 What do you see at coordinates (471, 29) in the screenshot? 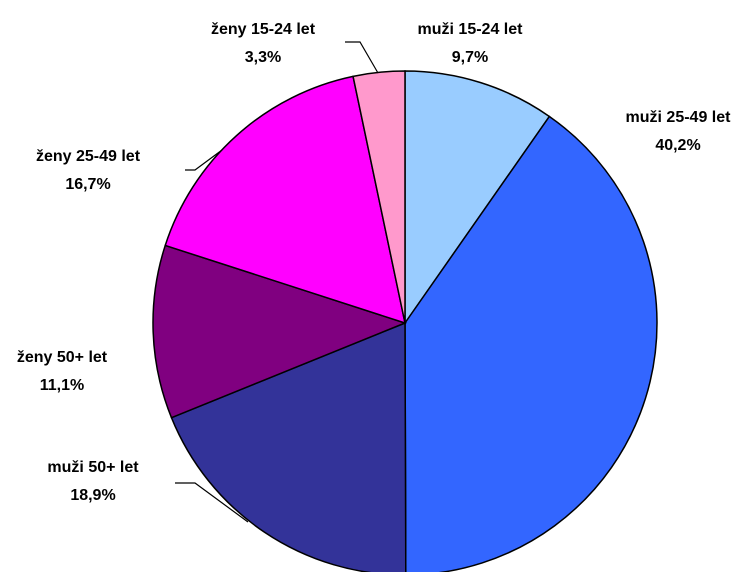
I see `slice-label: muži 15-24 let` at bounding box center [471, 29].